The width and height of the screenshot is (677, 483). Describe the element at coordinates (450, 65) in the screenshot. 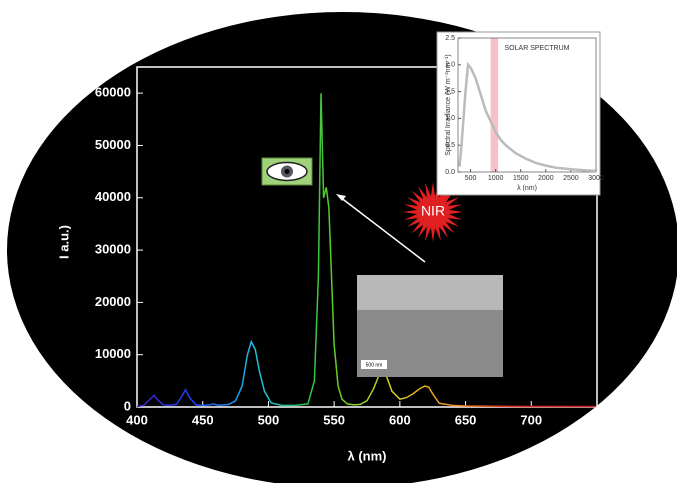

I see `y-tick-label: 2.0` at that location.